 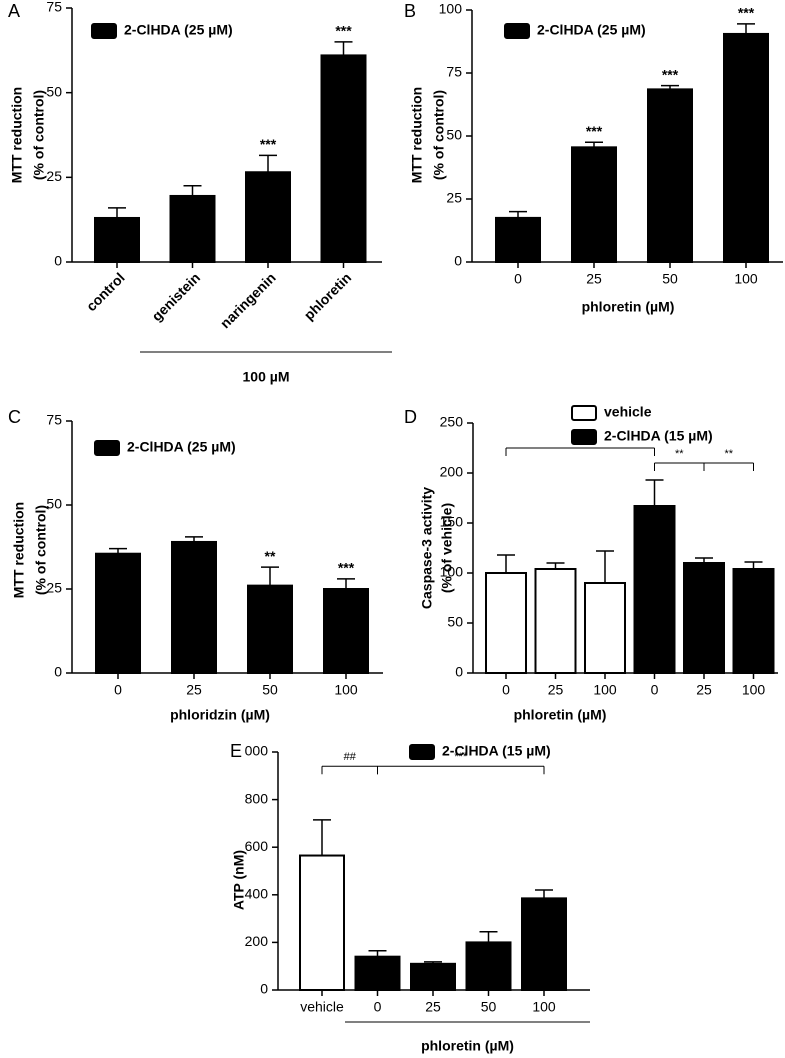 I want to click on x-tick-label: control, so click(x=105, y=291).